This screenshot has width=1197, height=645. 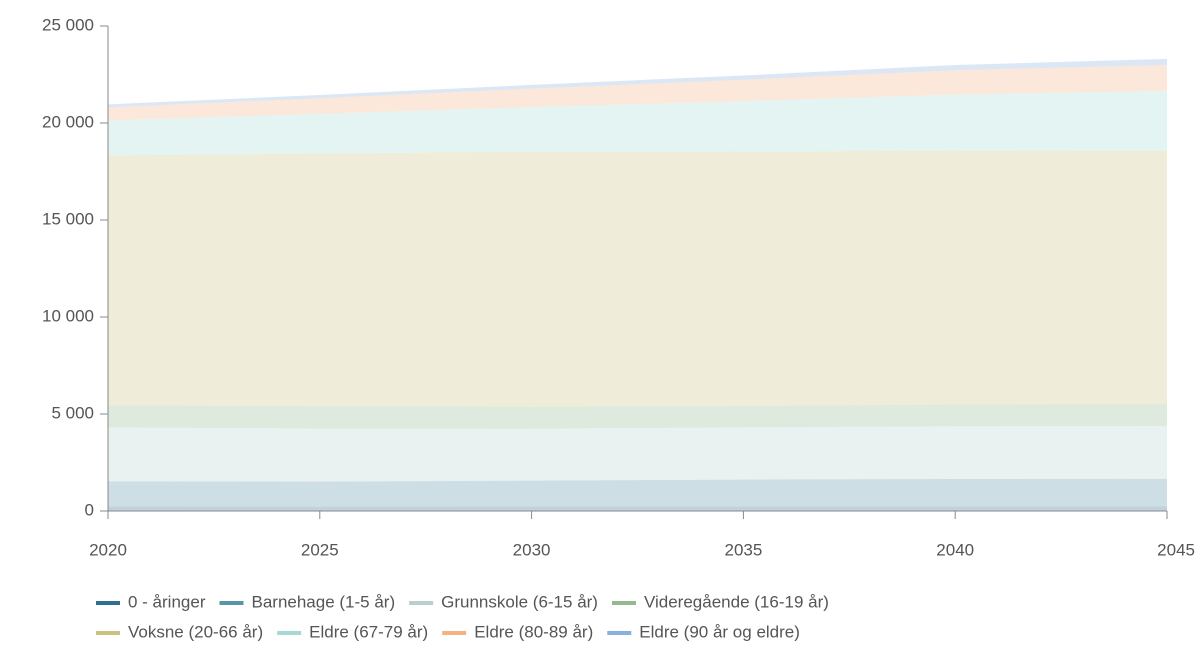 What do you see at coordinates (72, 412) in the screenshot?
I see `y-tick-label: 5 000` at bounding box center [72, 412].